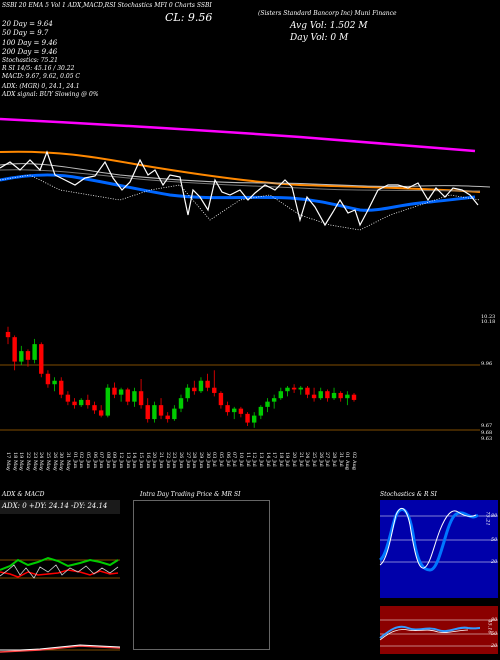  I want to click on rsi-level: 20, so click(494, 646).